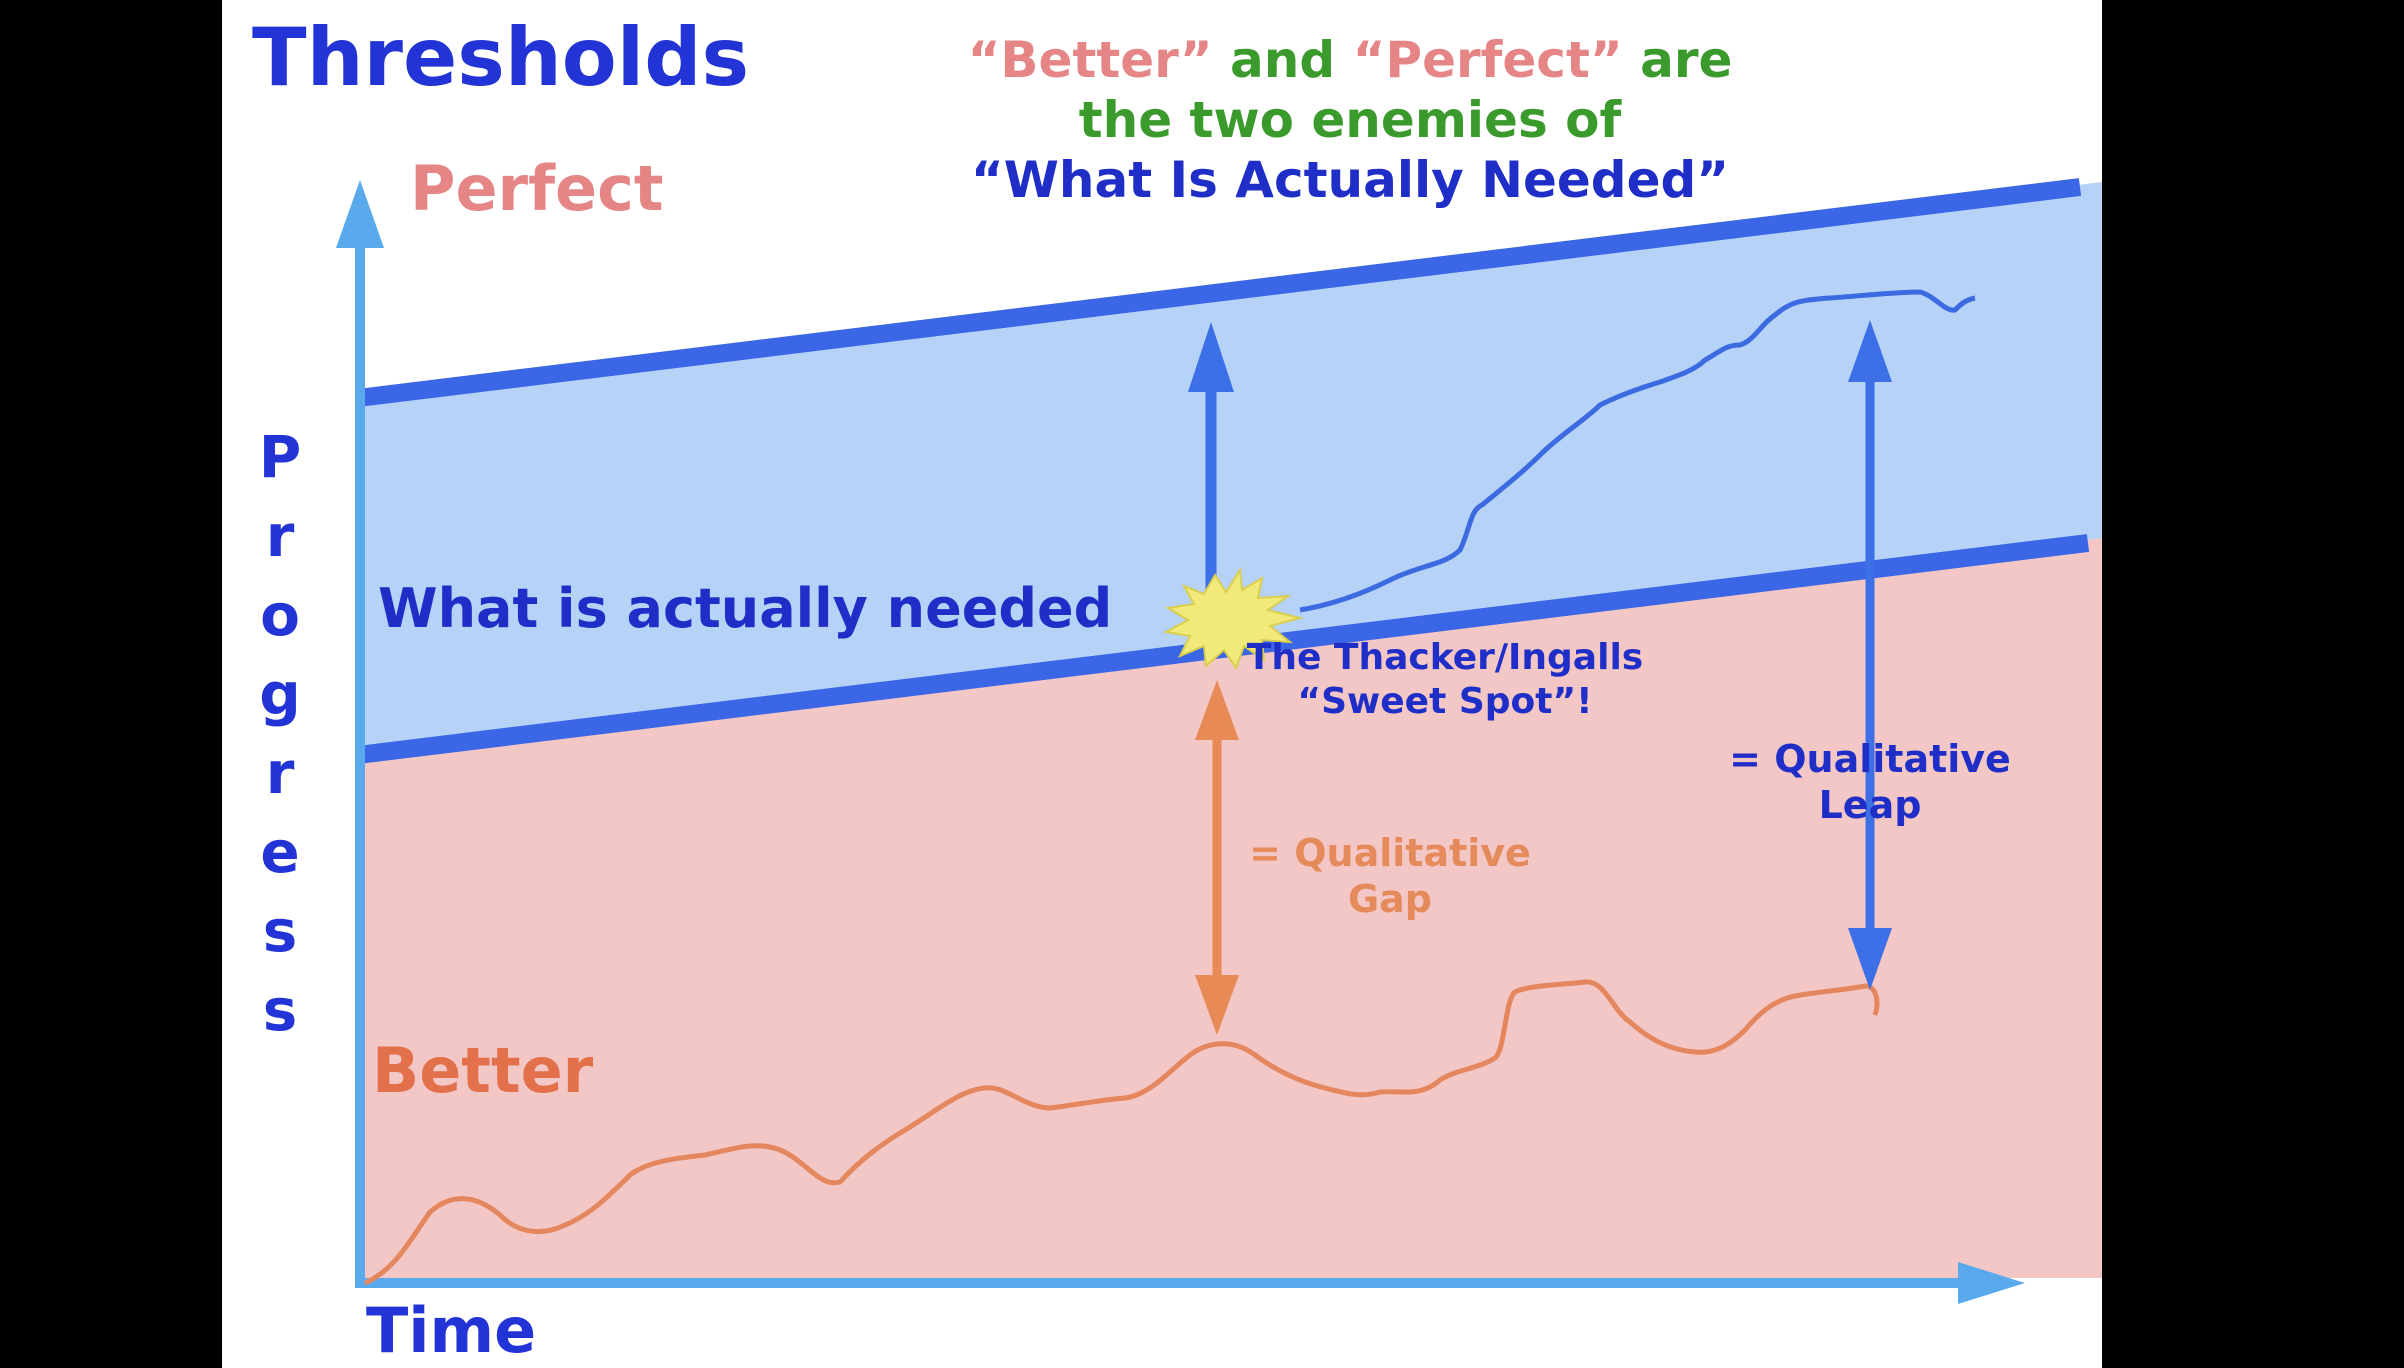  What do you see at coordinates (1217, 710) in the screenshot?
I see `gap-arrowhead-top` at bounding box center [1217, 710].